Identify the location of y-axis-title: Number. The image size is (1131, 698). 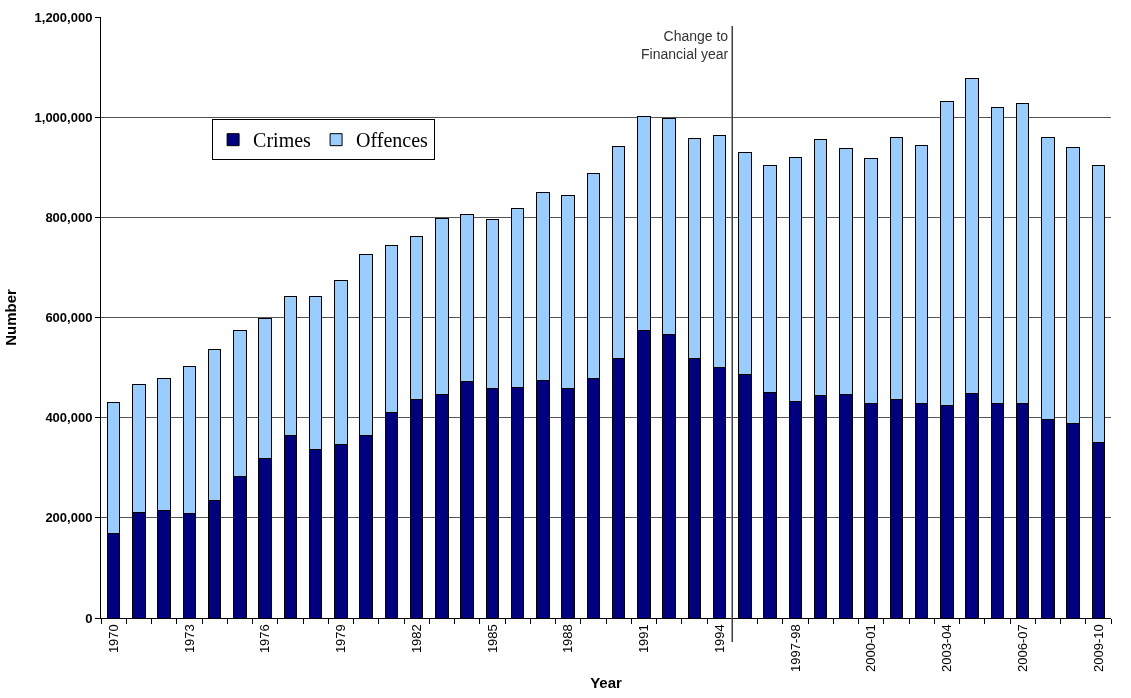
(10, 317).